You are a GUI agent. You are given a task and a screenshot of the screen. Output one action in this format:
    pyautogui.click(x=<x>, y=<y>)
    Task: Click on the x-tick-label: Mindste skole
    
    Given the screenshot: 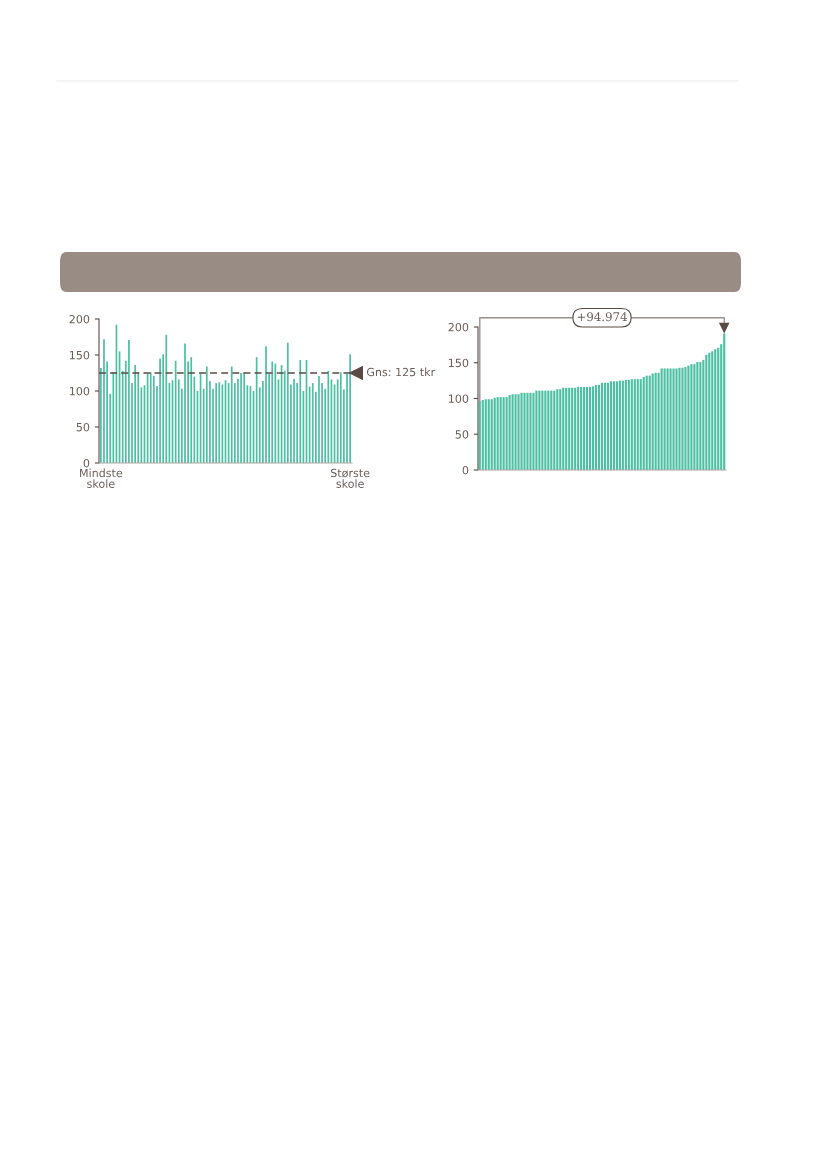 What is the action you would take?
    pyautogui.click(x=101, y=478)
    